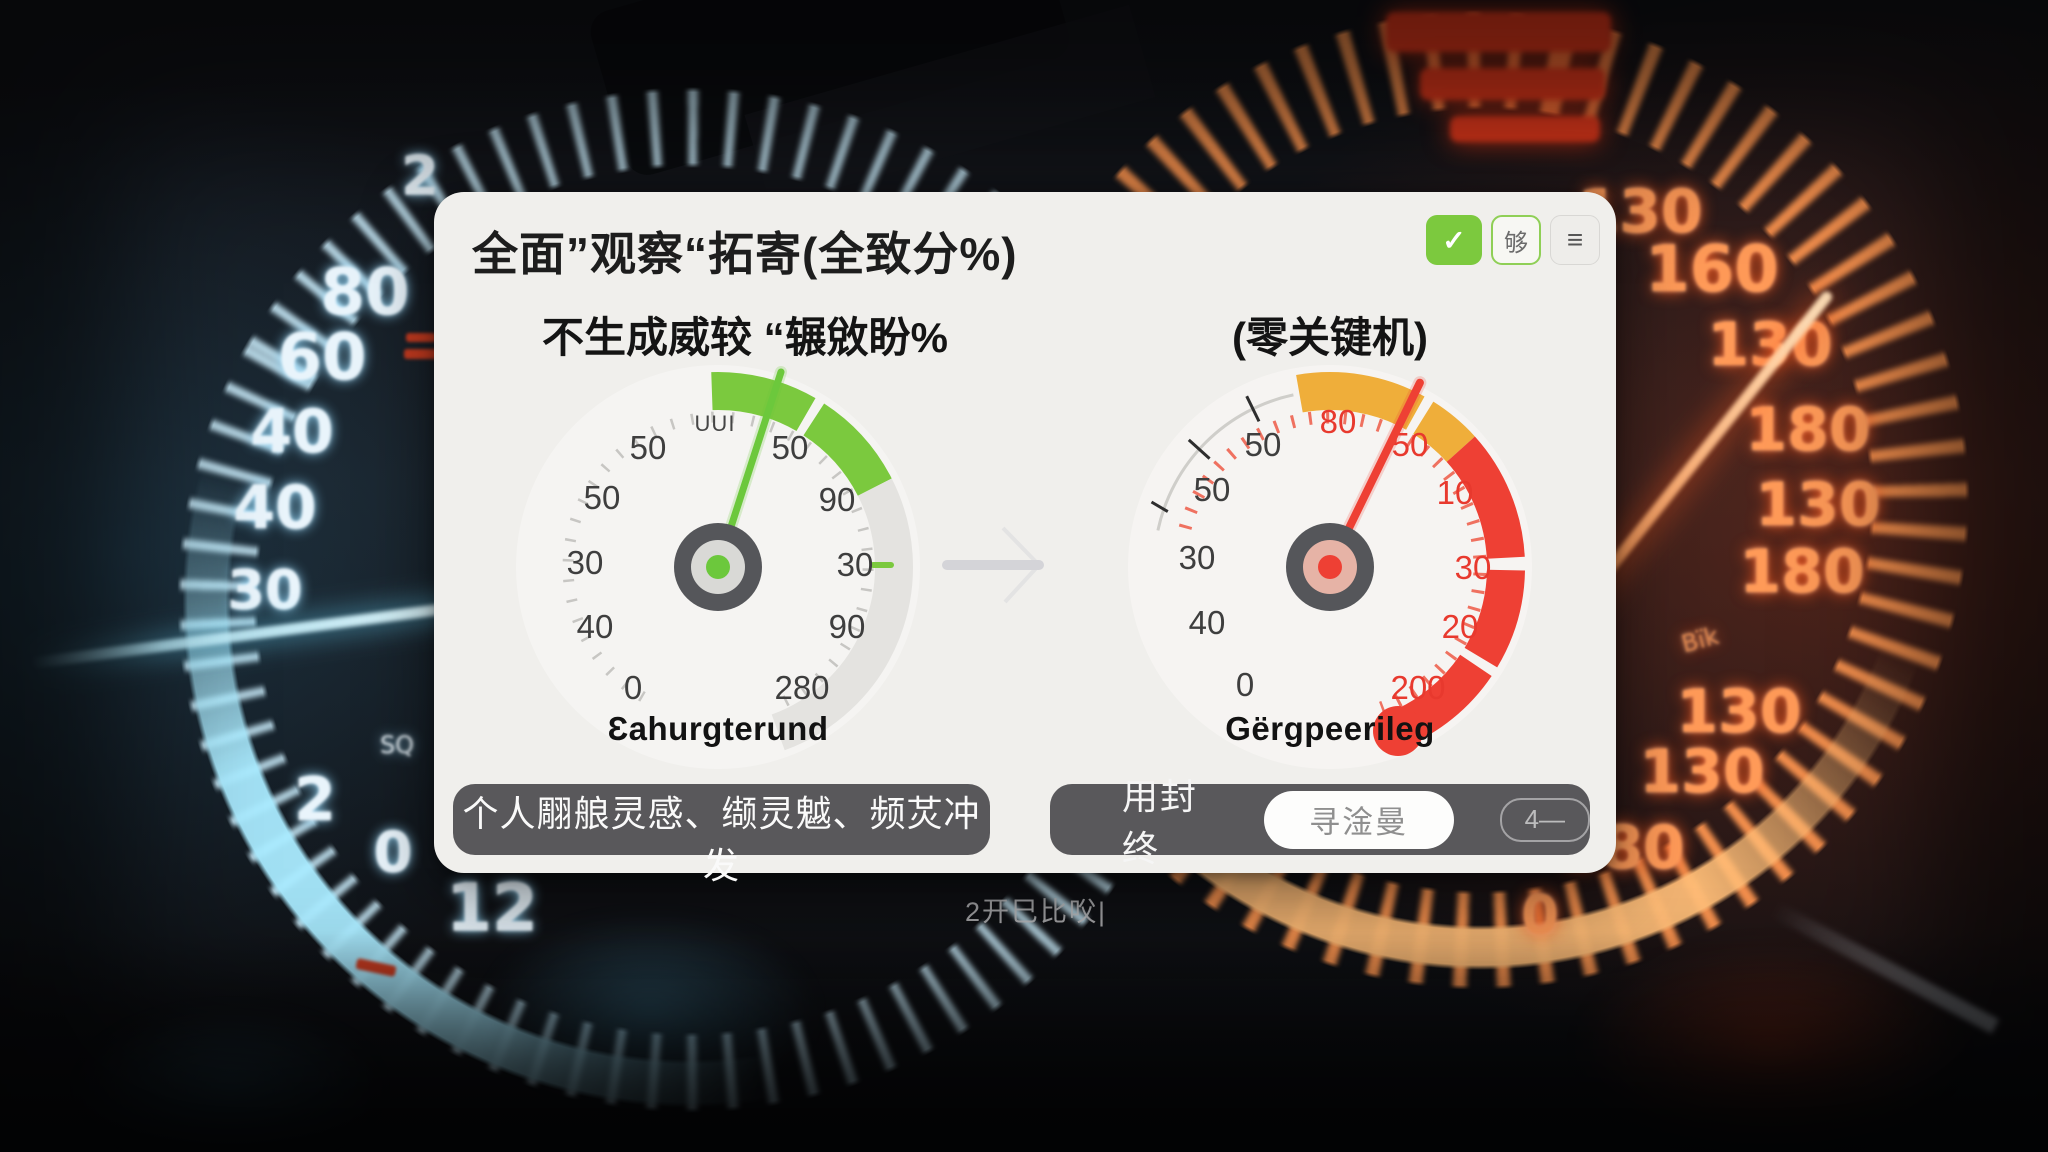 The image size is (2048, 1152). What do you see at coordinates (322, 358) in the screenshot?
I see `bg-dial-number: 60` at bounding box center [322, 358].